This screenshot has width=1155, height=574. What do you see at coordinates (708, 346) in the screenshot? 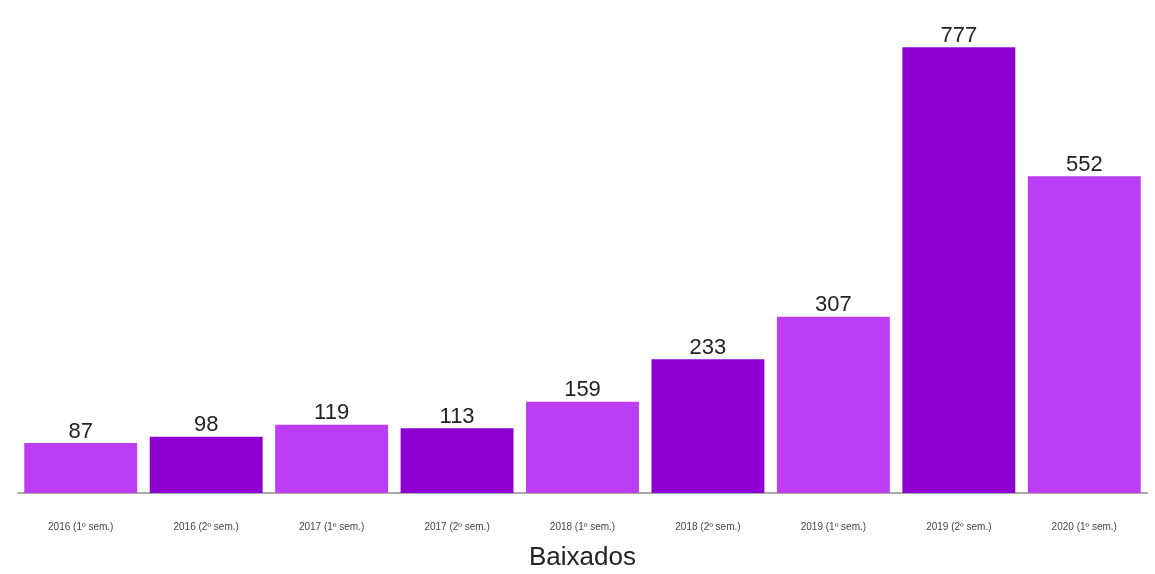
I see `data-label: 233` at bounding box center [708, 346].